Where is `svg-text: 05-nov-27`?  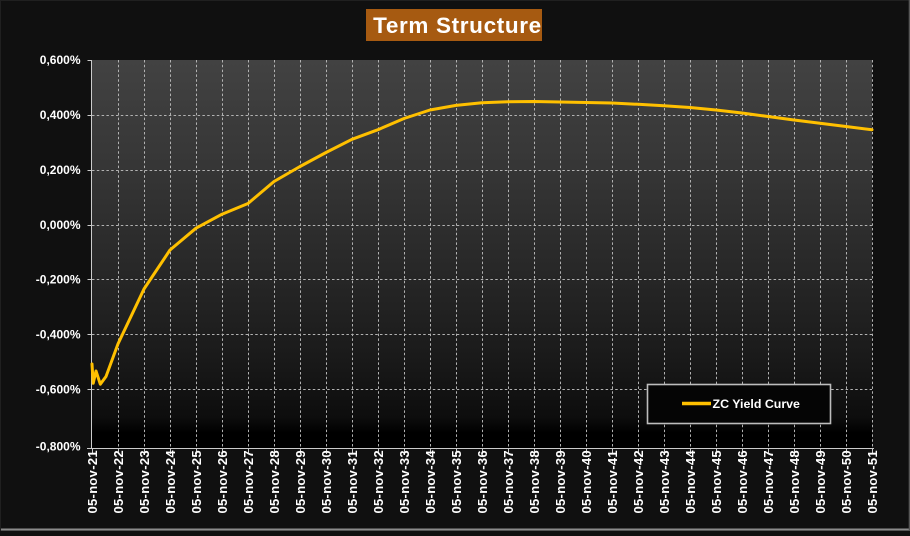
svg-text: 05-nov-27 is located at coordinates (248, 481).